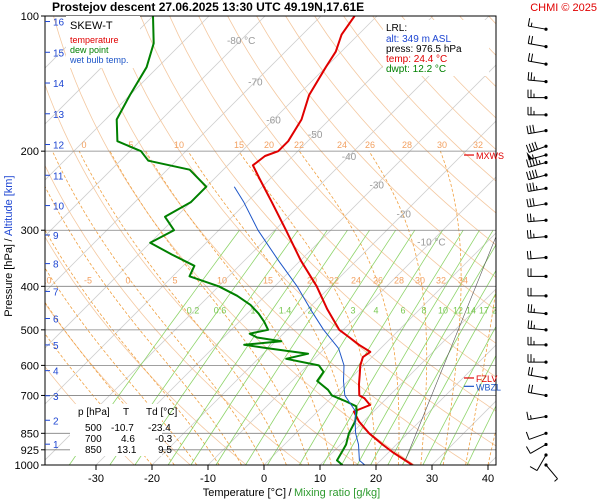  Describe the element at coordinates (431, 243) in the screenshot. I see `isotherm-label: -10 °C` at that location.